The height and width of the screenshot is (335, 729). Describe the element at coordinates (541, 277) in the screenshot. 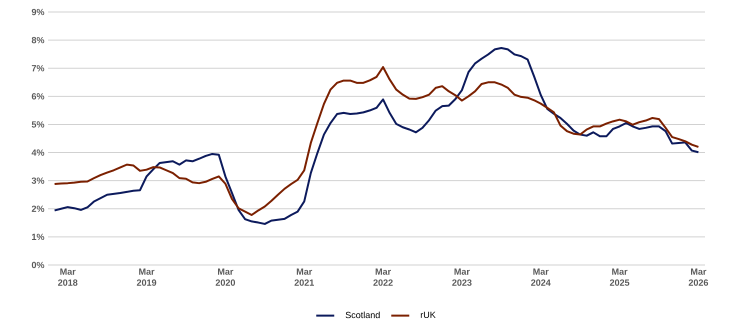

I see `x-tick-label: Mar 2024` at that location.